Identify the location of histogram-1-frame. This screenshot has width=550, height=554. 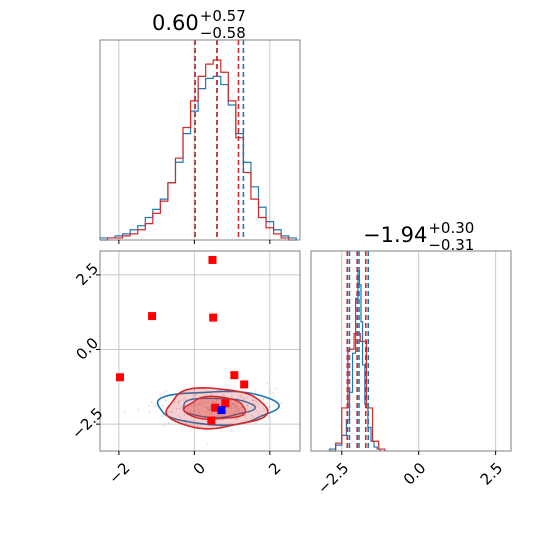
(200, 140).